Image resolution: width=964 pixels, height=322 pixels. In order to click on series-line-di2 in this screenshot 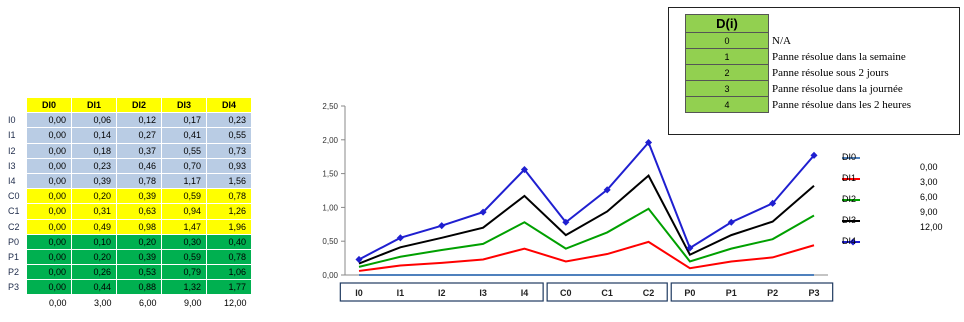, I will do `click(586, 237)`.